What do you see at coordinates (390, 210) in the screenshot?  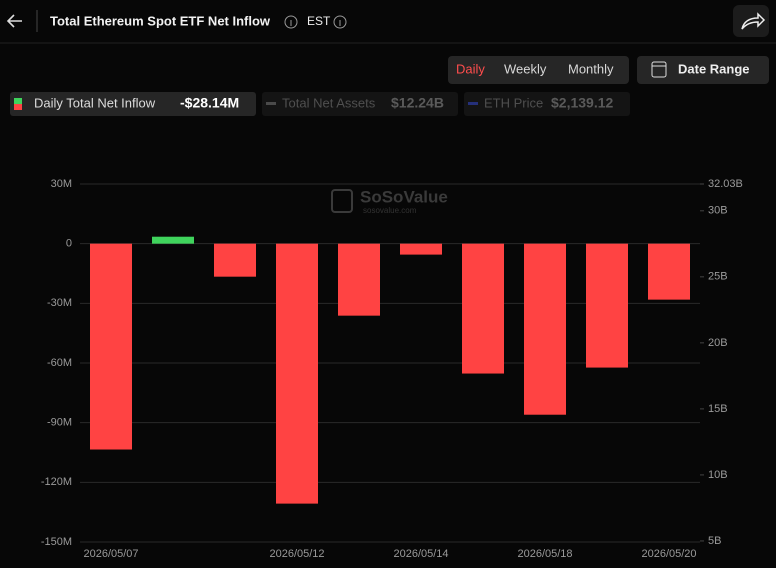 I see `watermark-url: sosovalue.com` at bounding box center [390, 210].